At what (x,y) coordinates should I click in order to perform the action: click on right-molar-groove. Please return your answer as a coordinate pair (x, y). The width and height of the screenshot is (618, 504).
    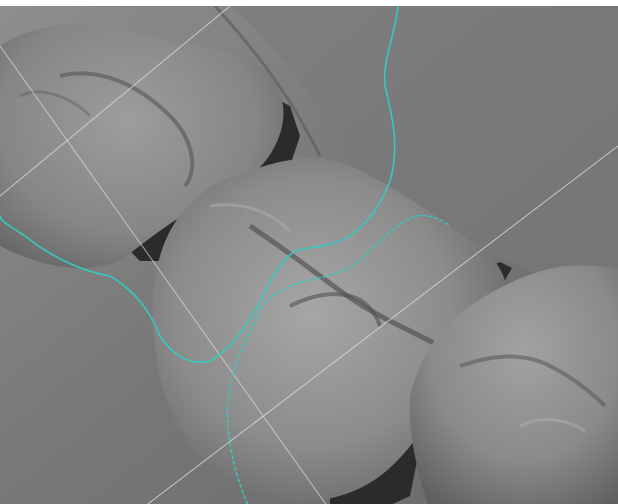
    Looking at the image, I should click on (533, 381).